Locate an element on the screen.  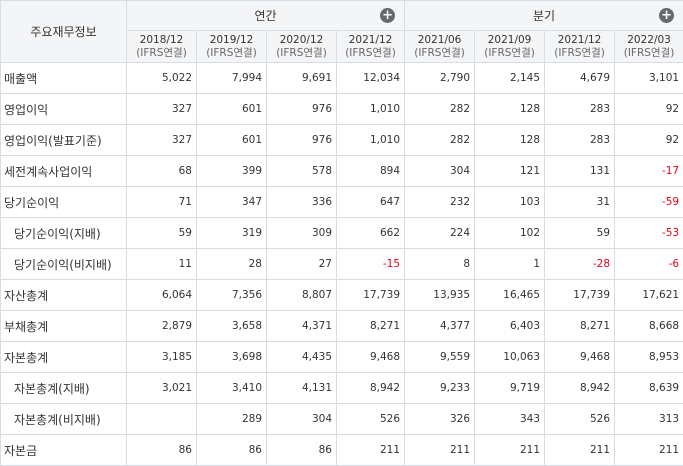
table-cell is located at coordinates (162, 419).